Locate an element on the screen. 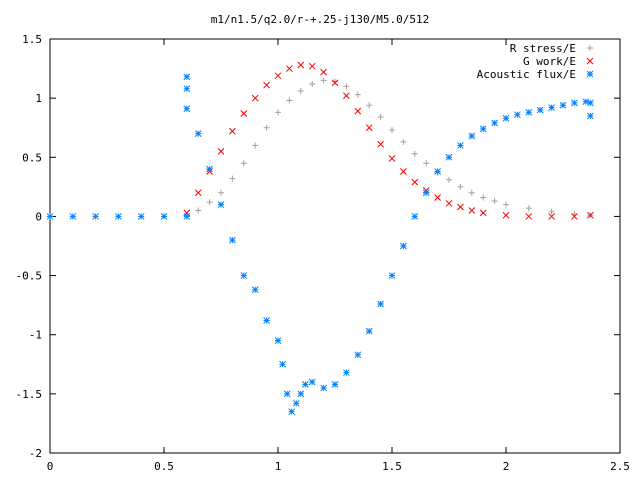  legend-label: Acoustic flux/E is located at coordinates (526, 74).